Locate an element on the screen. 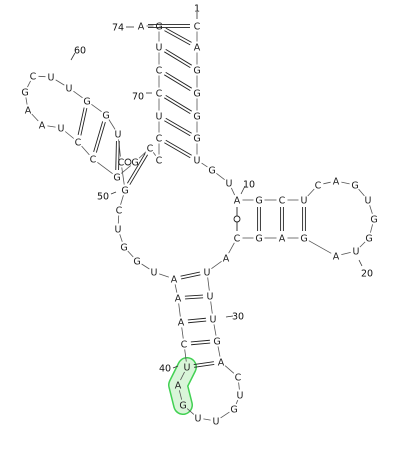 The image size is (400, 449). position-number: 20 is located at coordinates (367, 274).